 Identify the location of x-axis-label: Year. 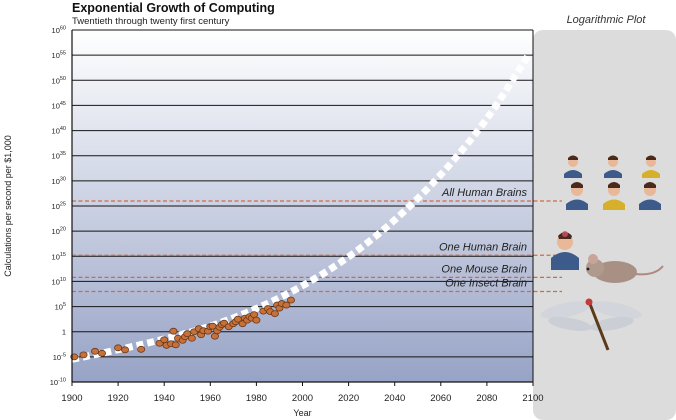
(302, 413).